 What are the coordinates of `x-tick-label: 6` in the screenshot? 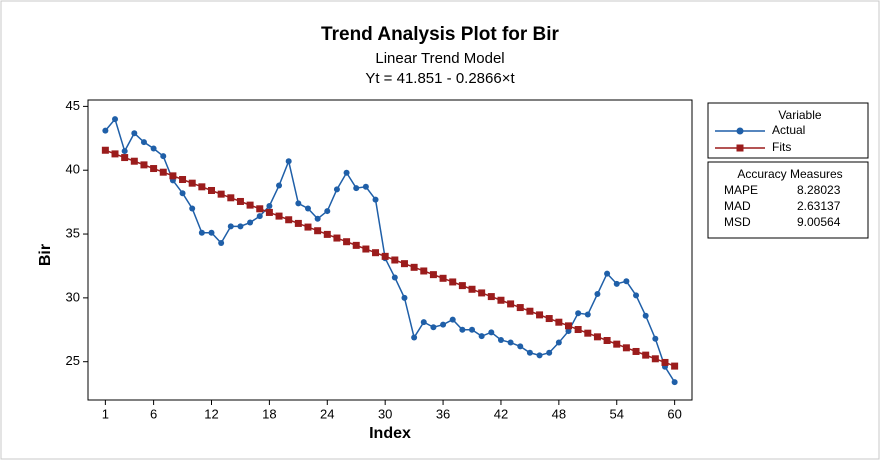 It's located at (153, 413).